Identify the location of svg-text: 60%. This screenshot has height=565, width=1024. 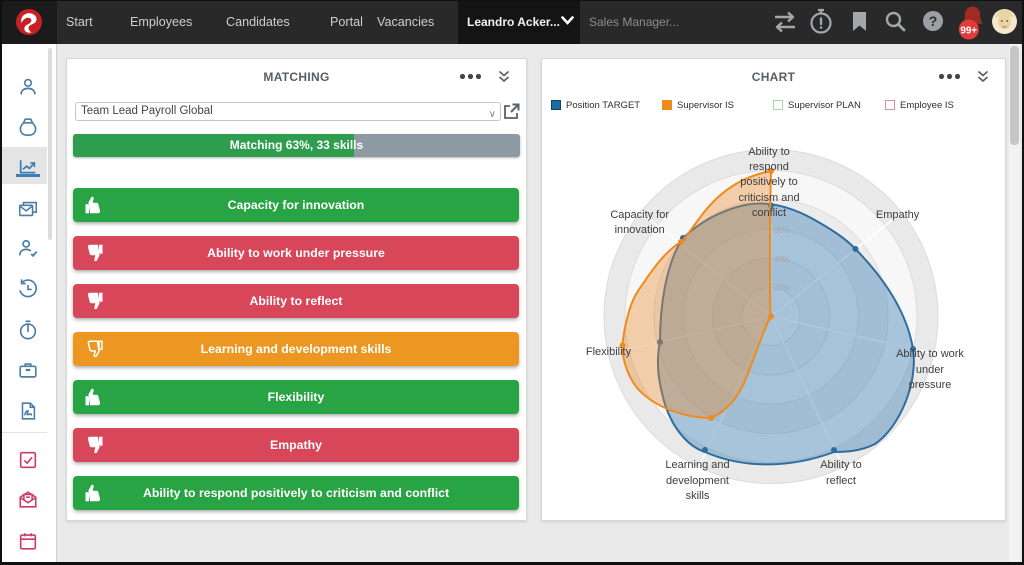
(782, 230).